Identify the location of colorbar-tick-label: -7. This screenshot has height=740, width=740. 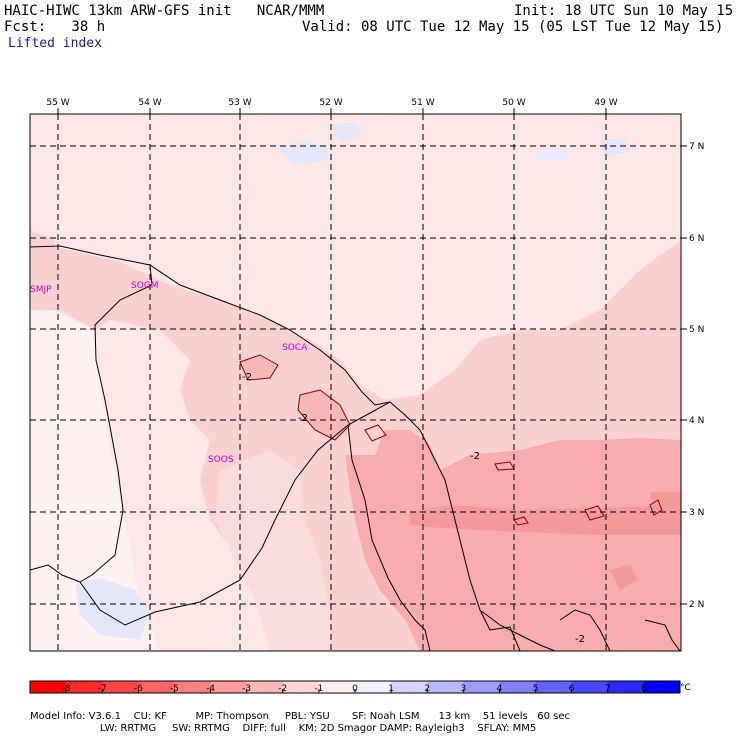
(102, 689).